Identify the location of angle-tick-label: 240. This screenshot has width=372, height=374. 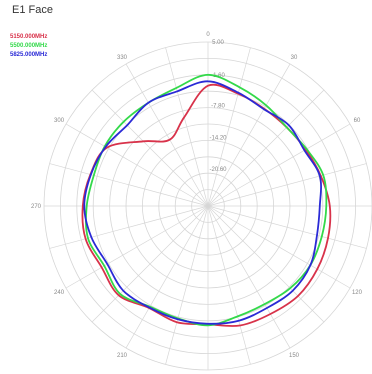
(59, 293).